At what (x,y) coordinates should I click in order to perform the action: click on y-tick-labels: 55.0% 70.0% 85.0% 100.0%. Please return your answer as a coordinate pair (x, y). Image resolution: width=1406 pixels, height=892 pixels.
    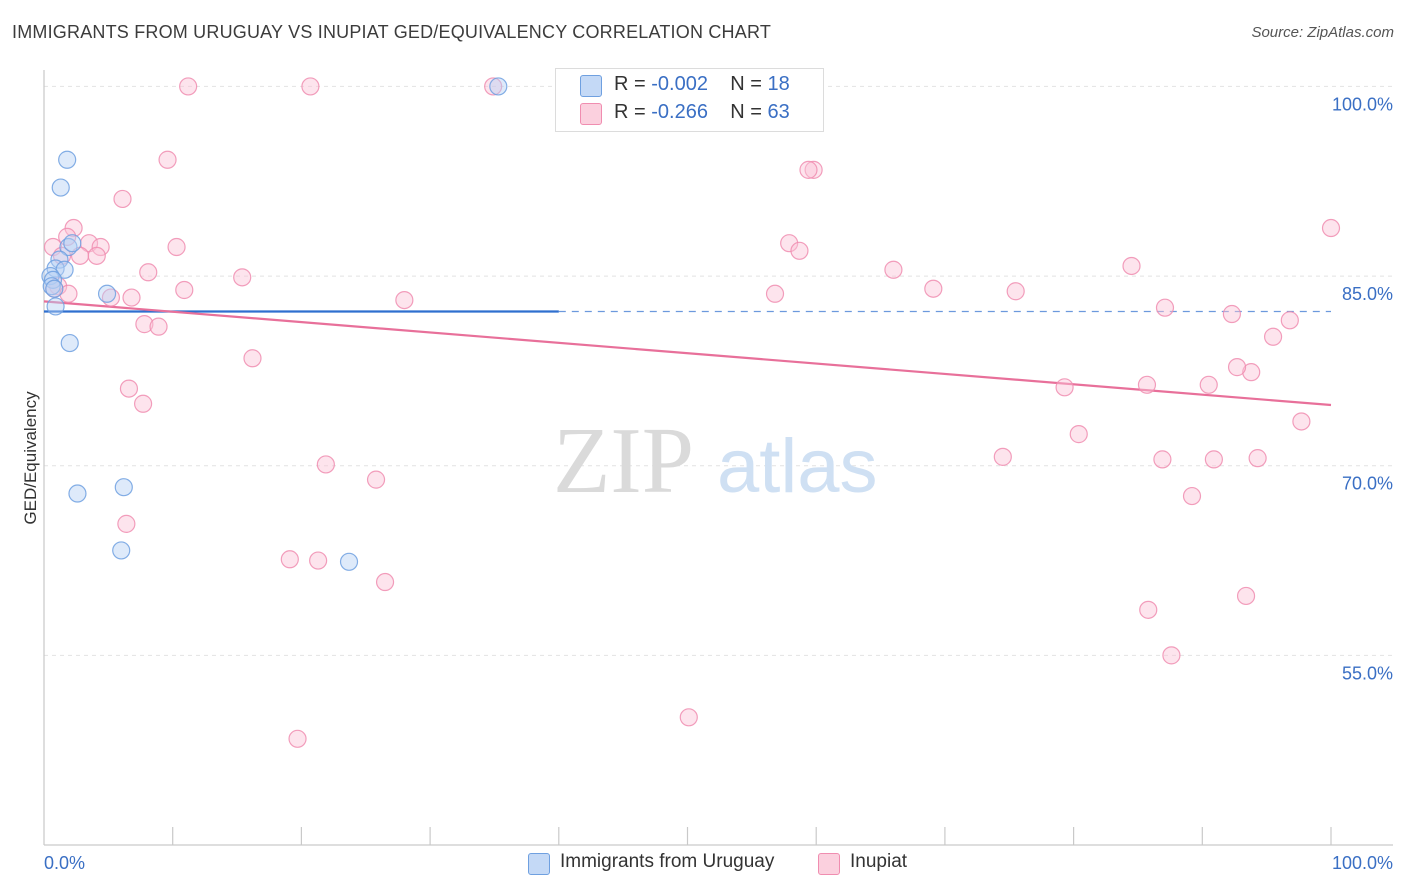
    Looking at the image, I should click on (1362, 388).